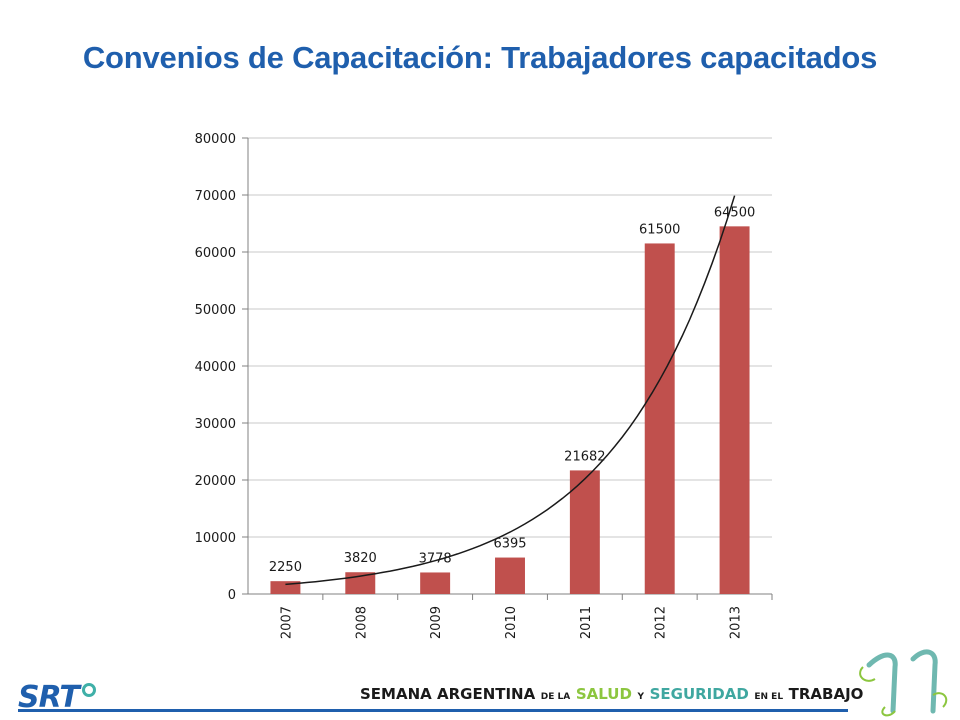 The height and width of the screenshot is (720, 960). Describe the element at coordinates (286, 622) in the screenshot. I see `x-tick-label: 2007` at that location.